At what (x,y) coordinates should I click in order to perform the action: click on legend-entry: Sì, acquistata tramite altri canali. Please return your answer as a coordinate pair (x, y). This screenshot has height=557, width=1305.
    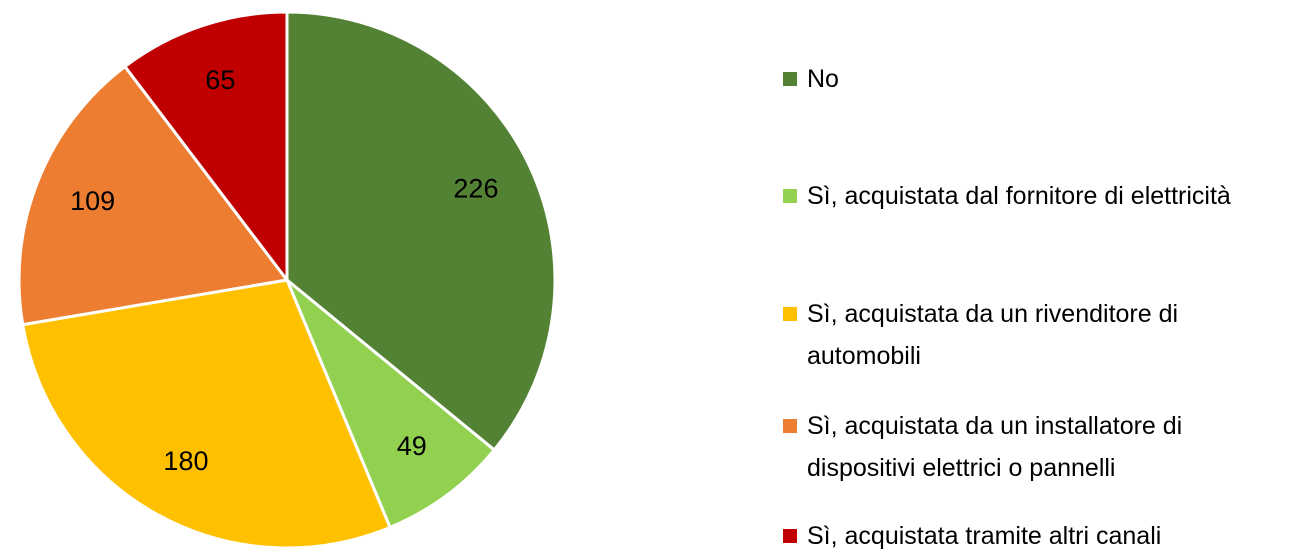
    Looking at the image, I should click on (1035, 536).